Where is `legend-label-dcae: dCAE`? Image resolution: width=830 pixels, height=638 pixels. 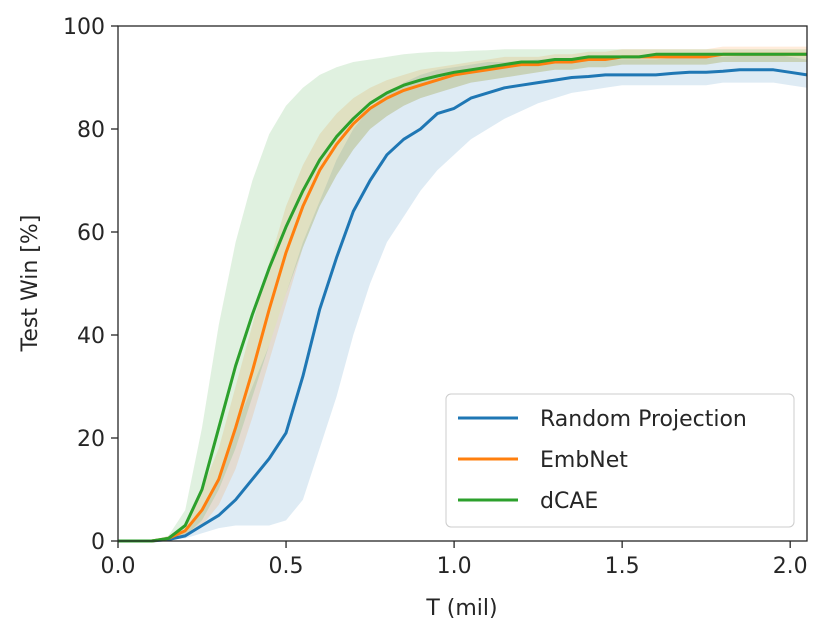
legend-label-dcae: dCAE is located at coordinates (569, 501).